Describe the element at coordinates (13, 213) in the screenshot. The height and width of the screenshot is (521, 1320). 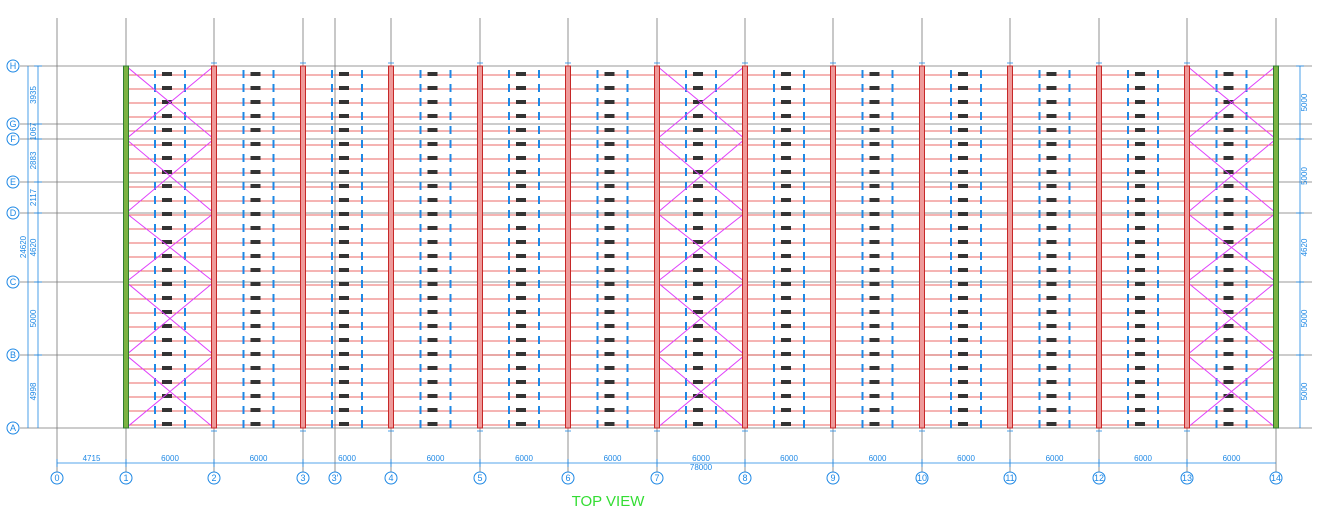
I see `grid-label: D` at that location.